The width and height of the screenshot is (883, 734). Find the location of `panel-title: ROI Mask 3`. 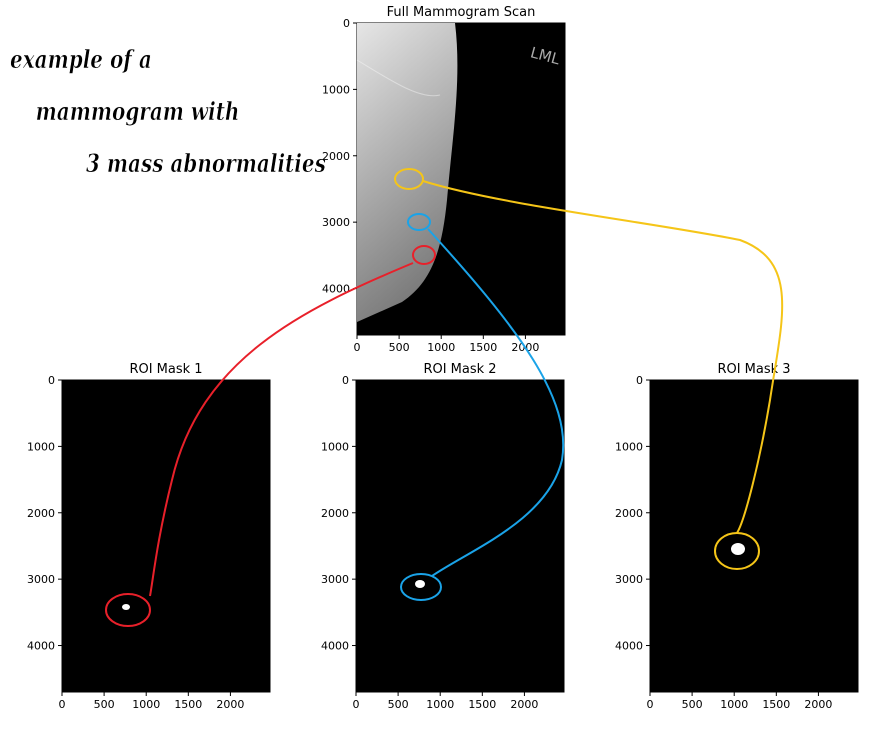

panel-title: ROI Mask 3 is located at coordinates (753, 369).